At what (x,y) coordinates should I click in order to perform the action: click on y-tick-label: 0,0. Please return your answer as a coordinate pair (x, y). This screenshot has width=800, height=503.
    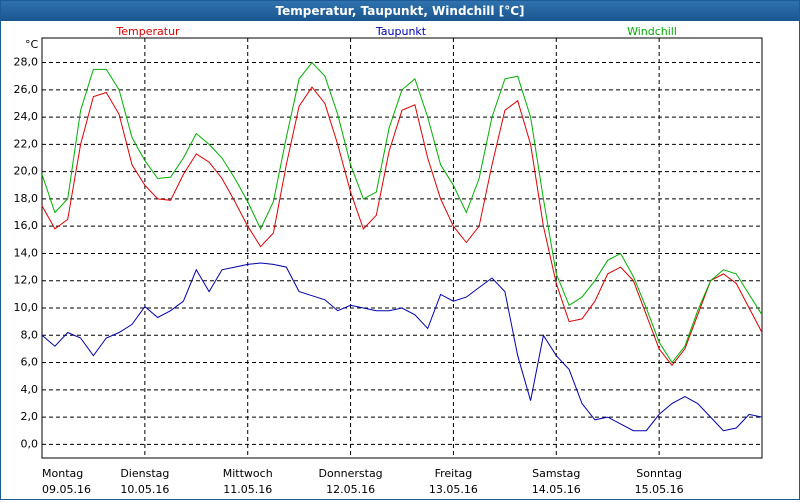
    Looking at the image, I should click on (30, 443).